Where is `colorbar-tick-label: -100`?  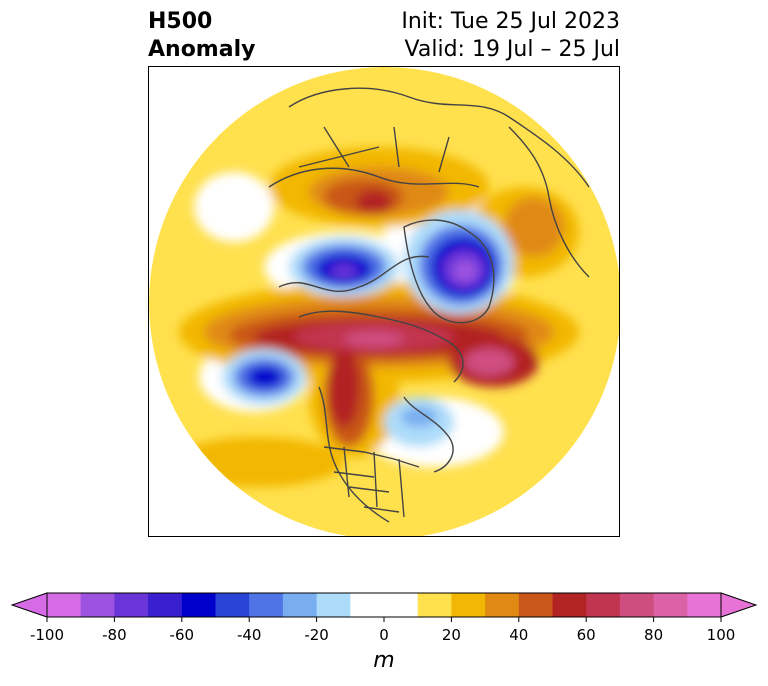
colorbar-tick-label: -100 is located at coordinates (47, 635).